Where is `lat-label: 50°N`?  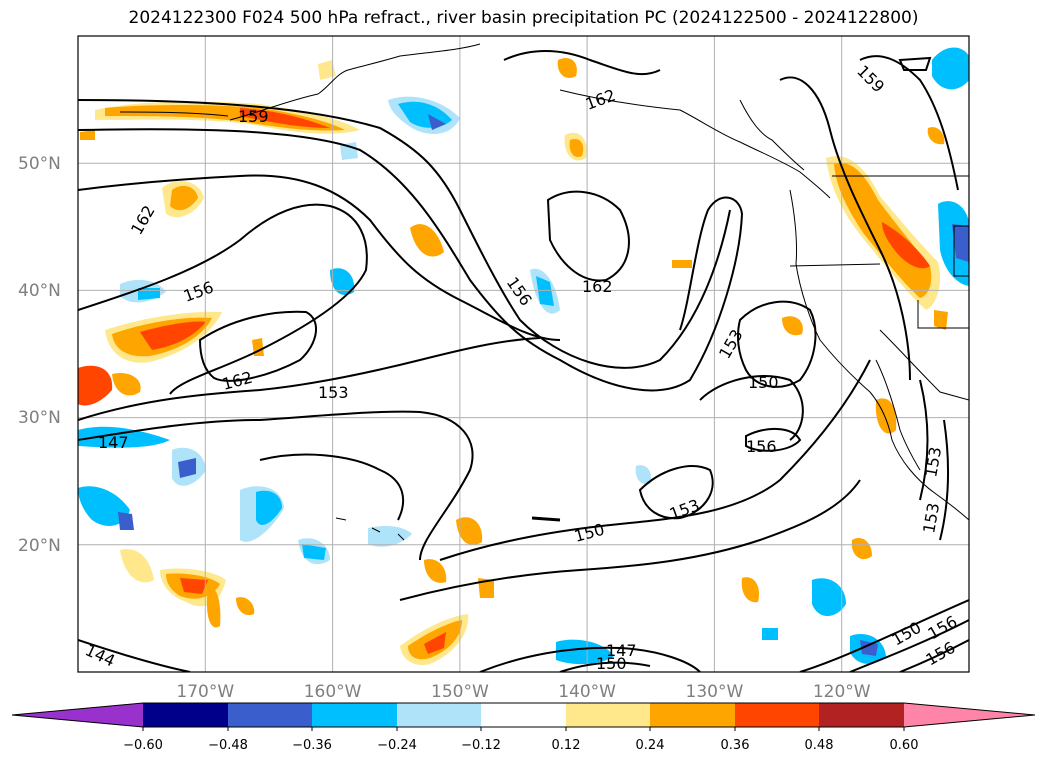
lat-label: 50°N is located at coordinates (39, 164).